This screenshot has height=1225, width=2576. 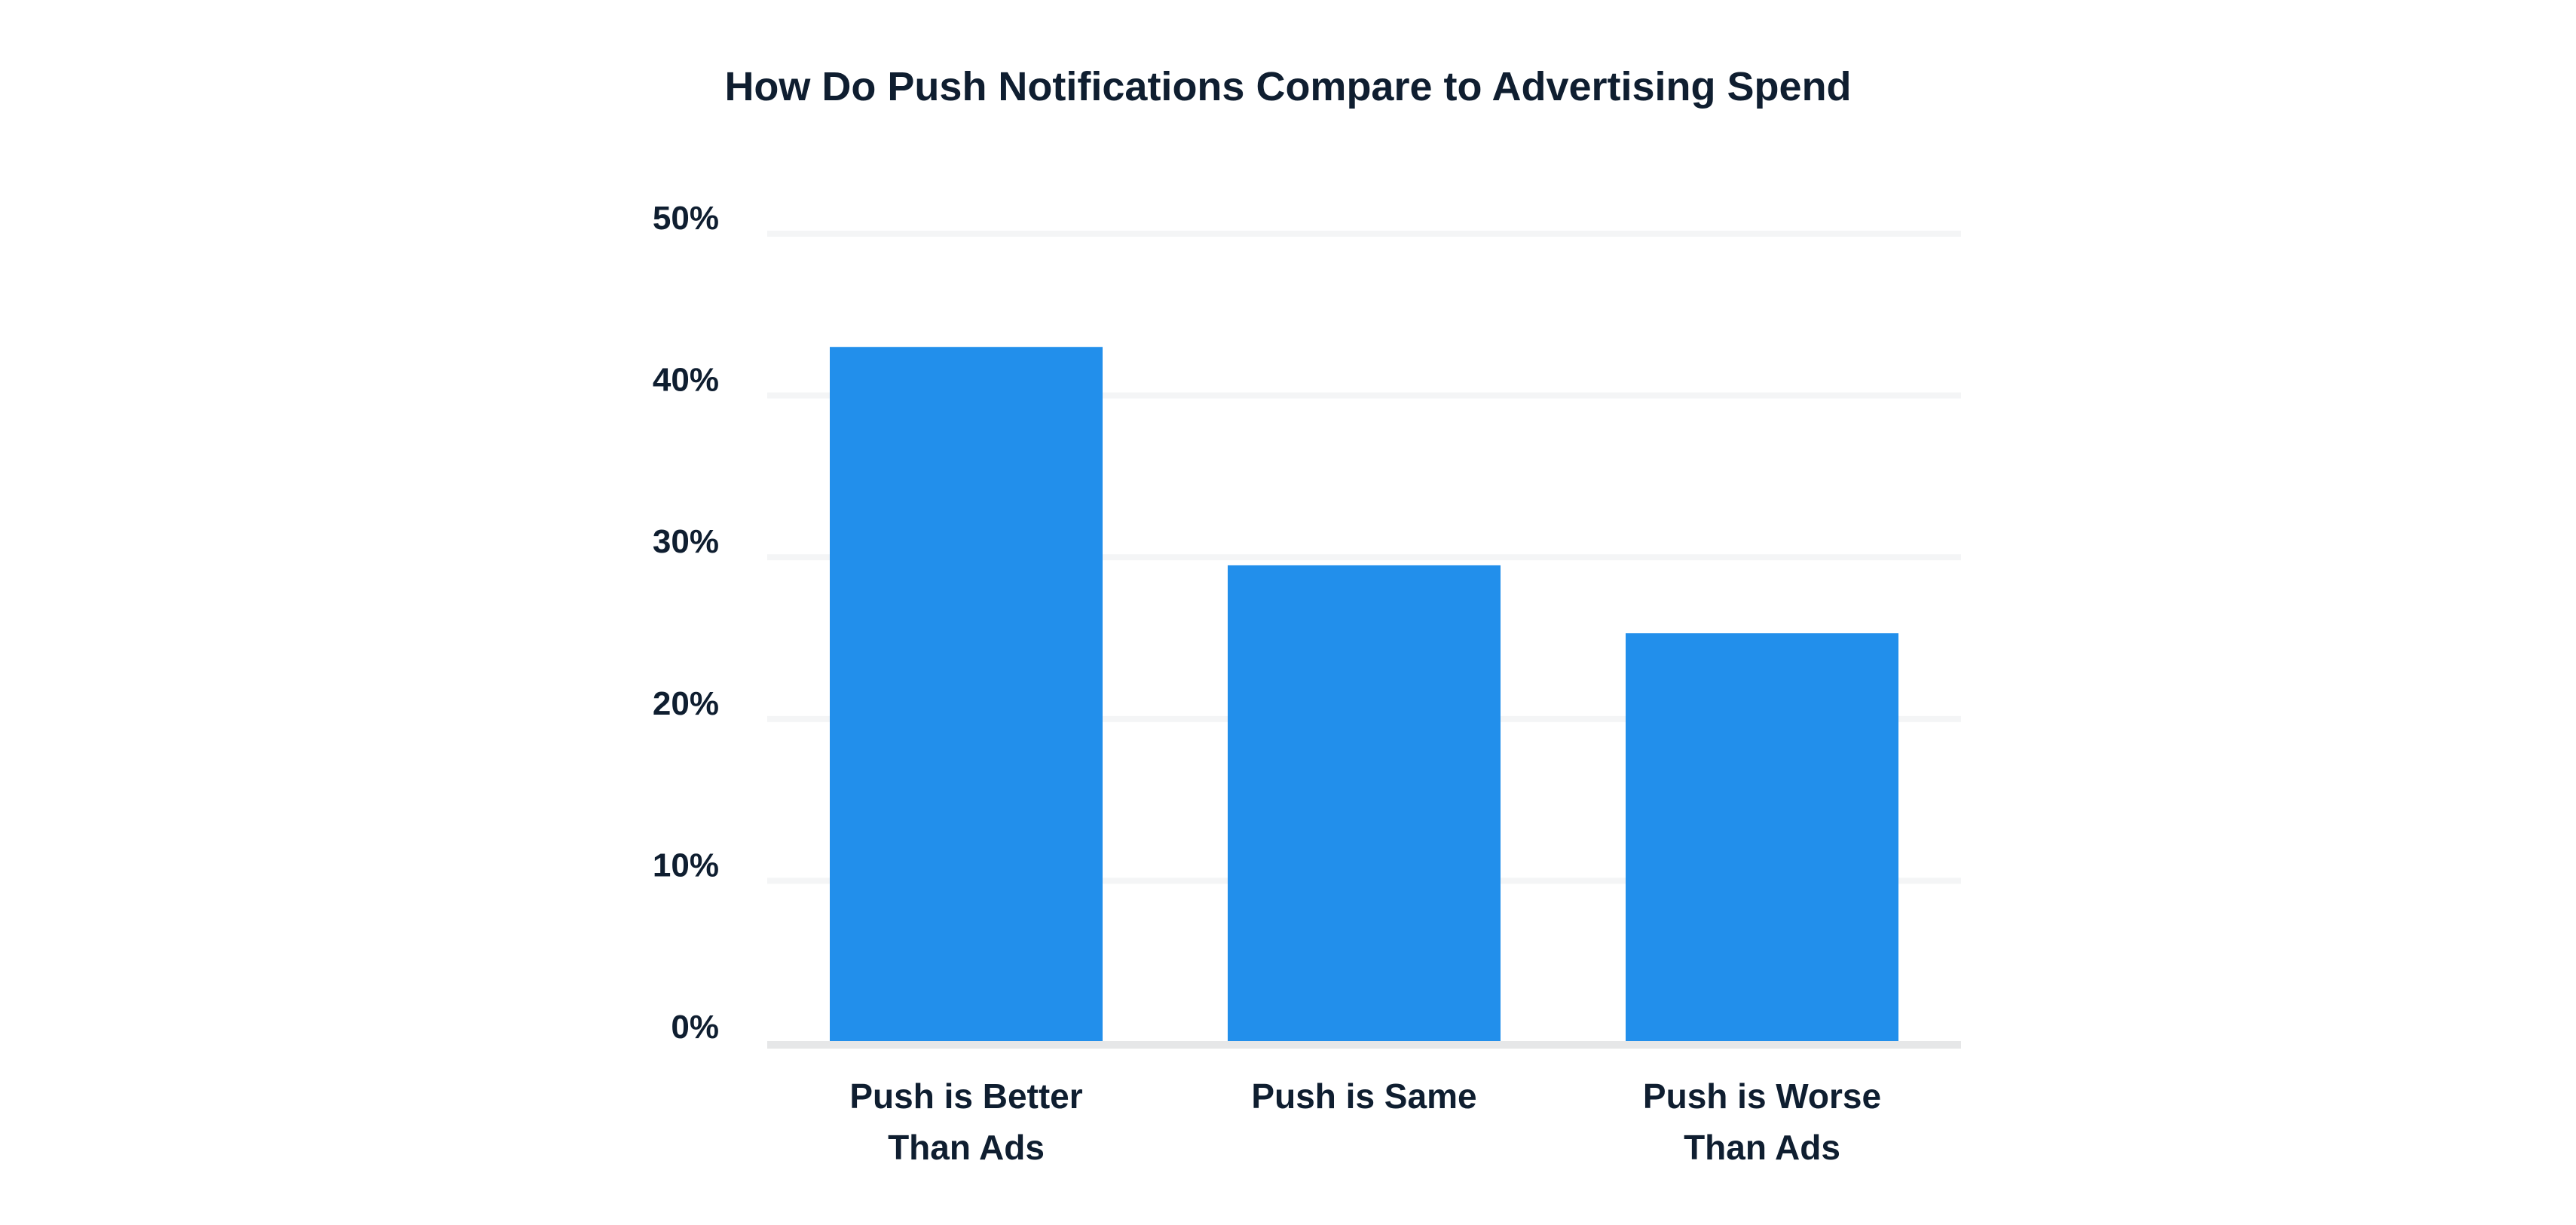 What do you see at coordinates (686, 865) in the screenshot?
I see `y-tick-label: 10%` at bounding box center [686, 865].